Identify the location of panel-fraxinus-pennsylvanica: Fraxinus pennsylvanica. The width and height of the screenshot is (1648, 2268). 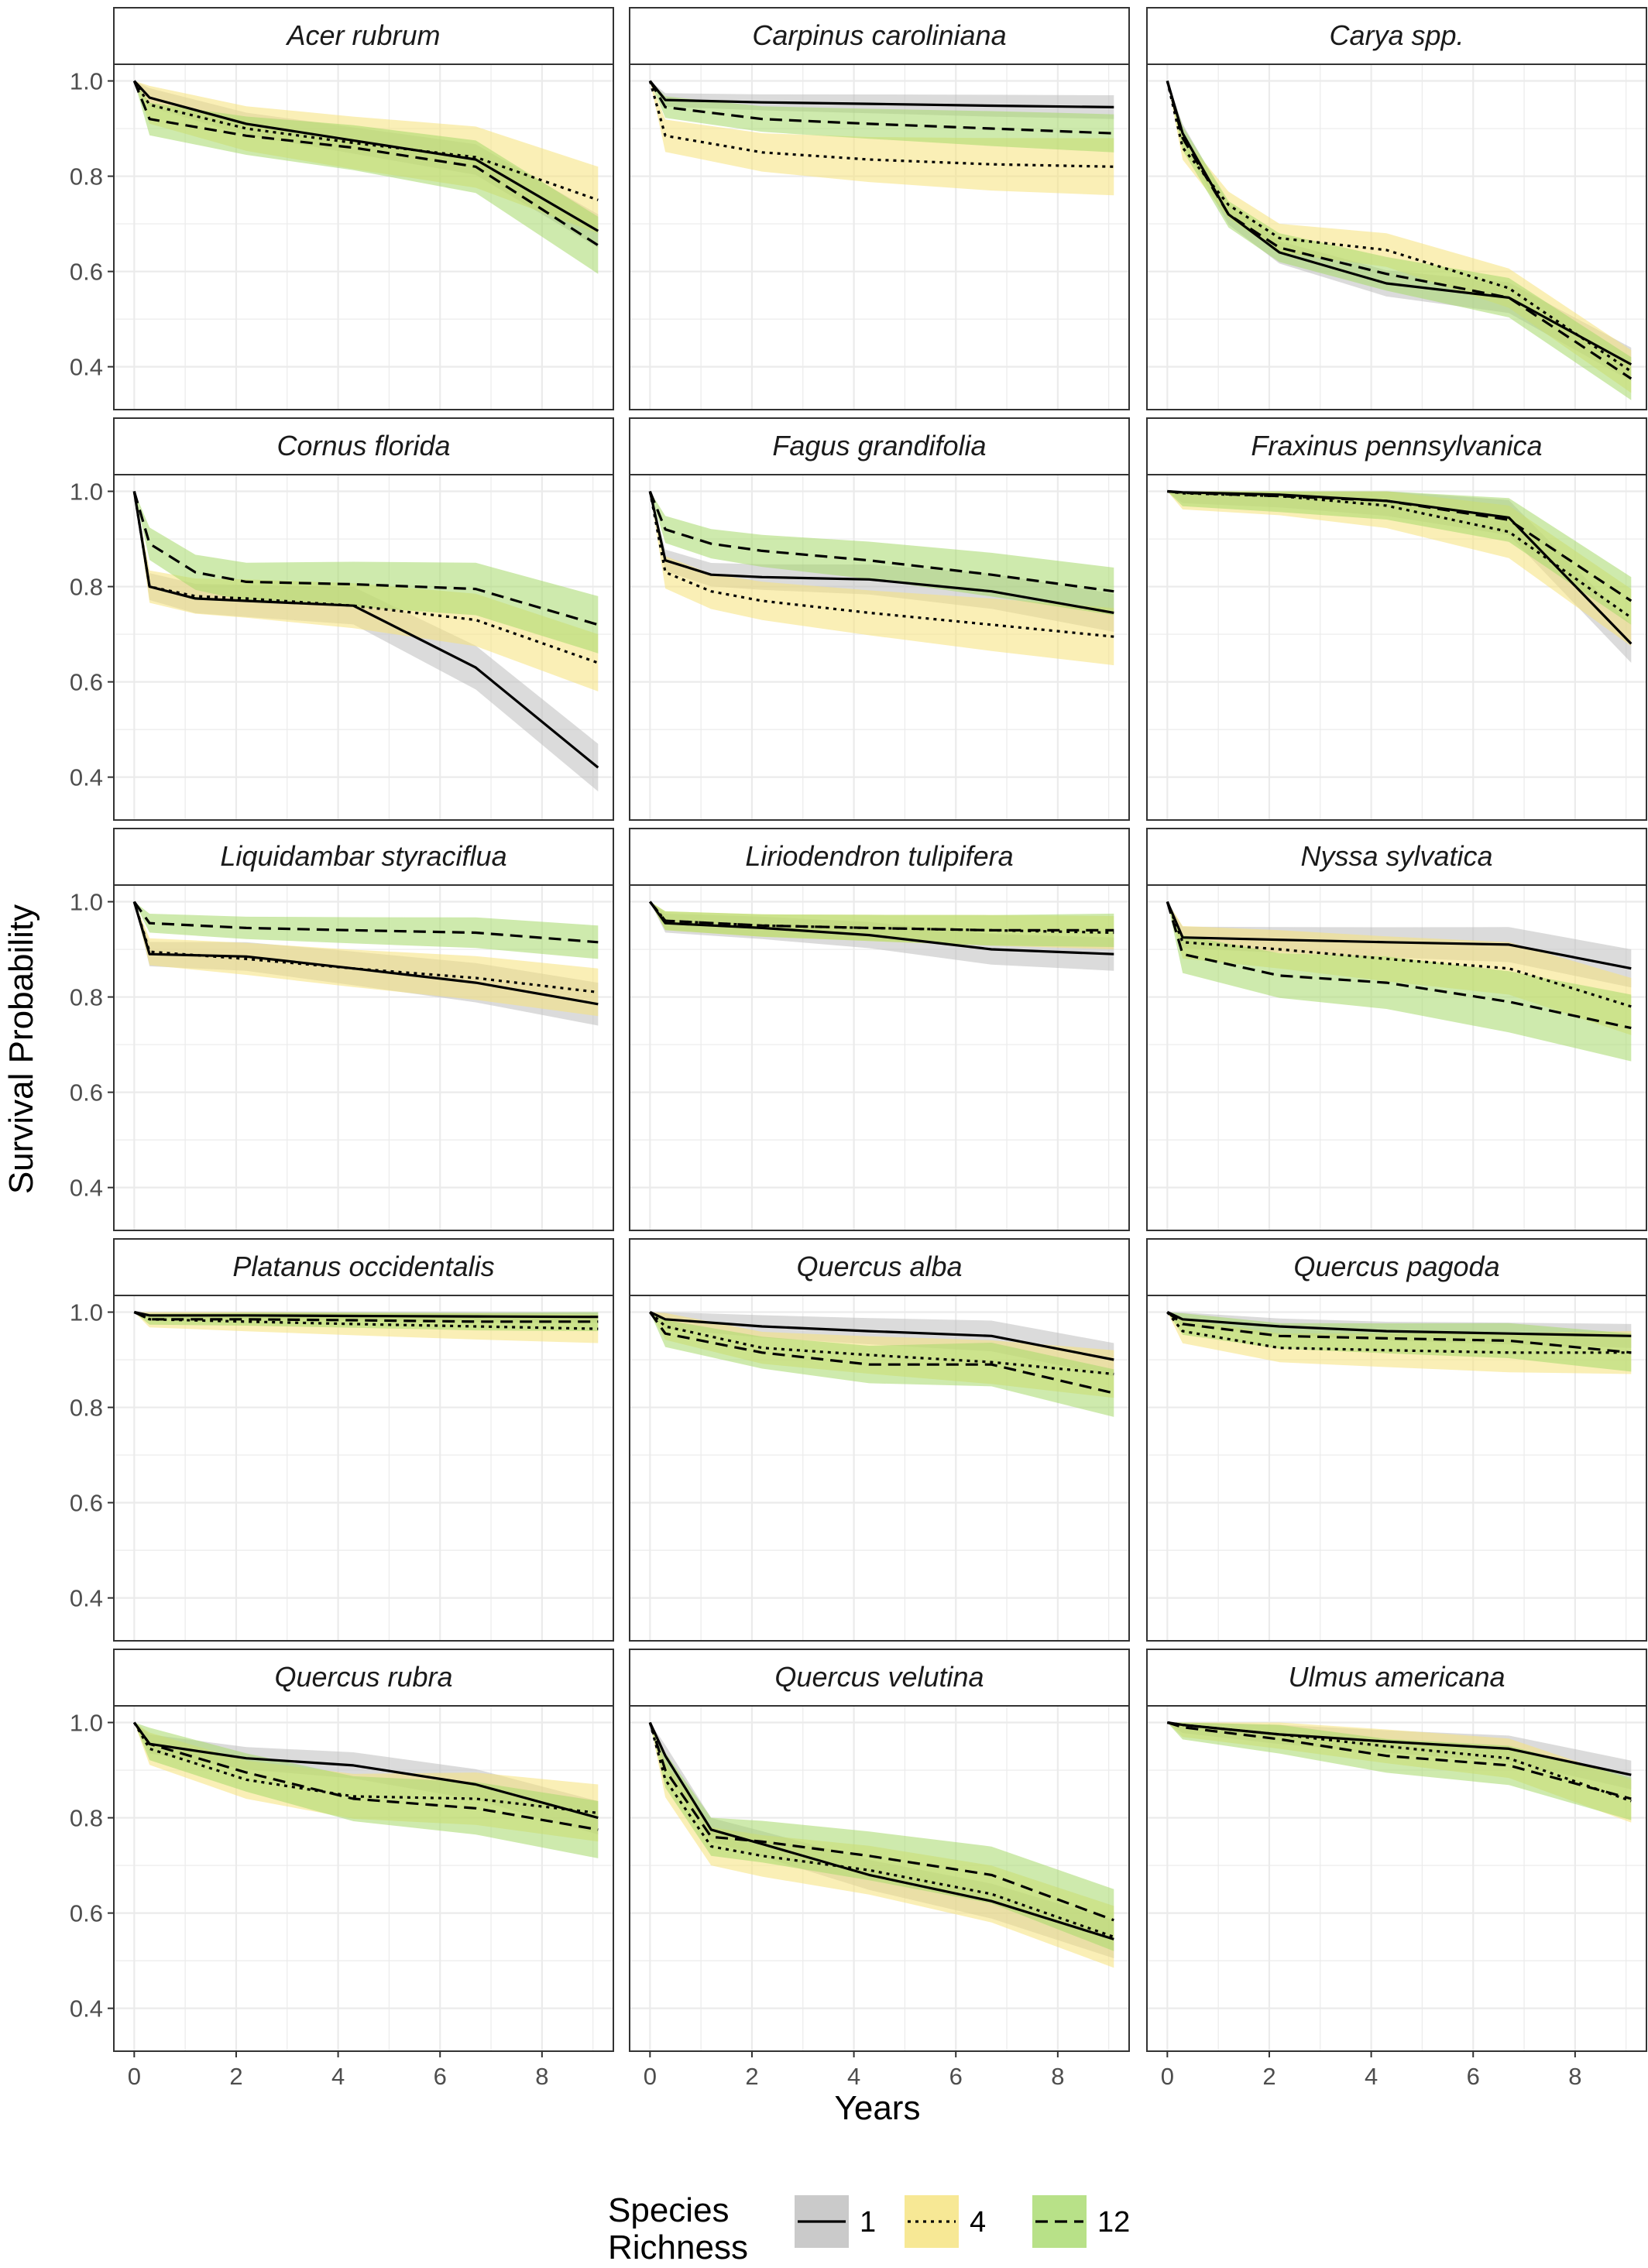
(1397, 619).